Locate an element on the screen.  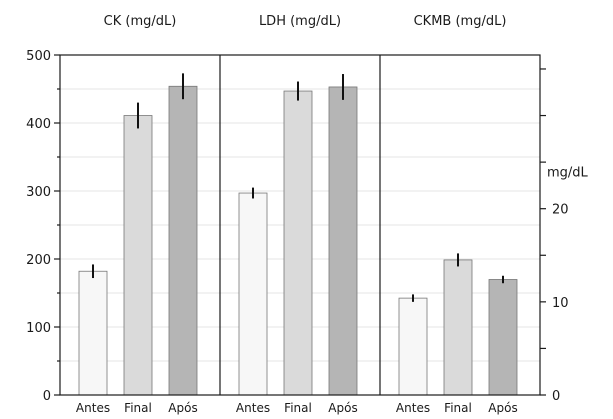
panel-title: CK (mg/dL) is located at coordinates (140, 21).